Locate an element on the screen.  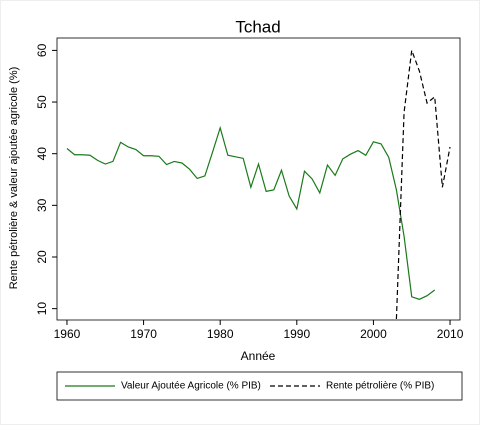
x-tick-label: 2010 is located at coordinates (450, 334).